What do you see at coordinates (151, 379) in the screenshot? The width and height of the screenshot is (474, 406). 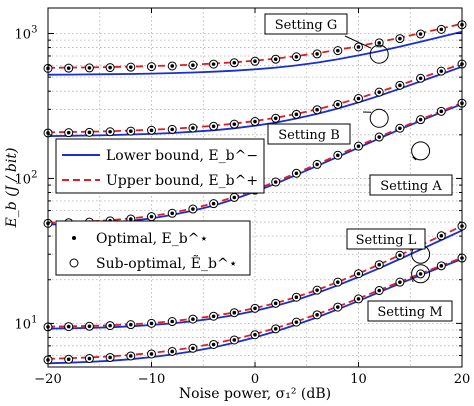 I see `x-tick-label: −10` at bounding box center [151, 379].